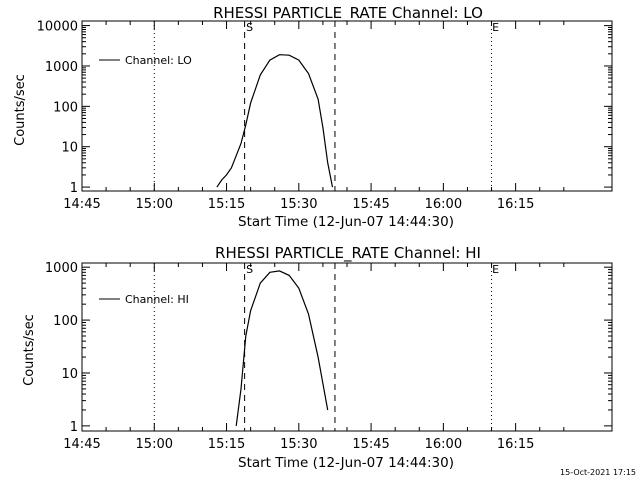 The width and height of the screenshot is (640, 480). What do you see at coordinates (370, 444) in the screenshot?
I see `hi-x-tick-label: 15:45` at bounding box center [370, 444].